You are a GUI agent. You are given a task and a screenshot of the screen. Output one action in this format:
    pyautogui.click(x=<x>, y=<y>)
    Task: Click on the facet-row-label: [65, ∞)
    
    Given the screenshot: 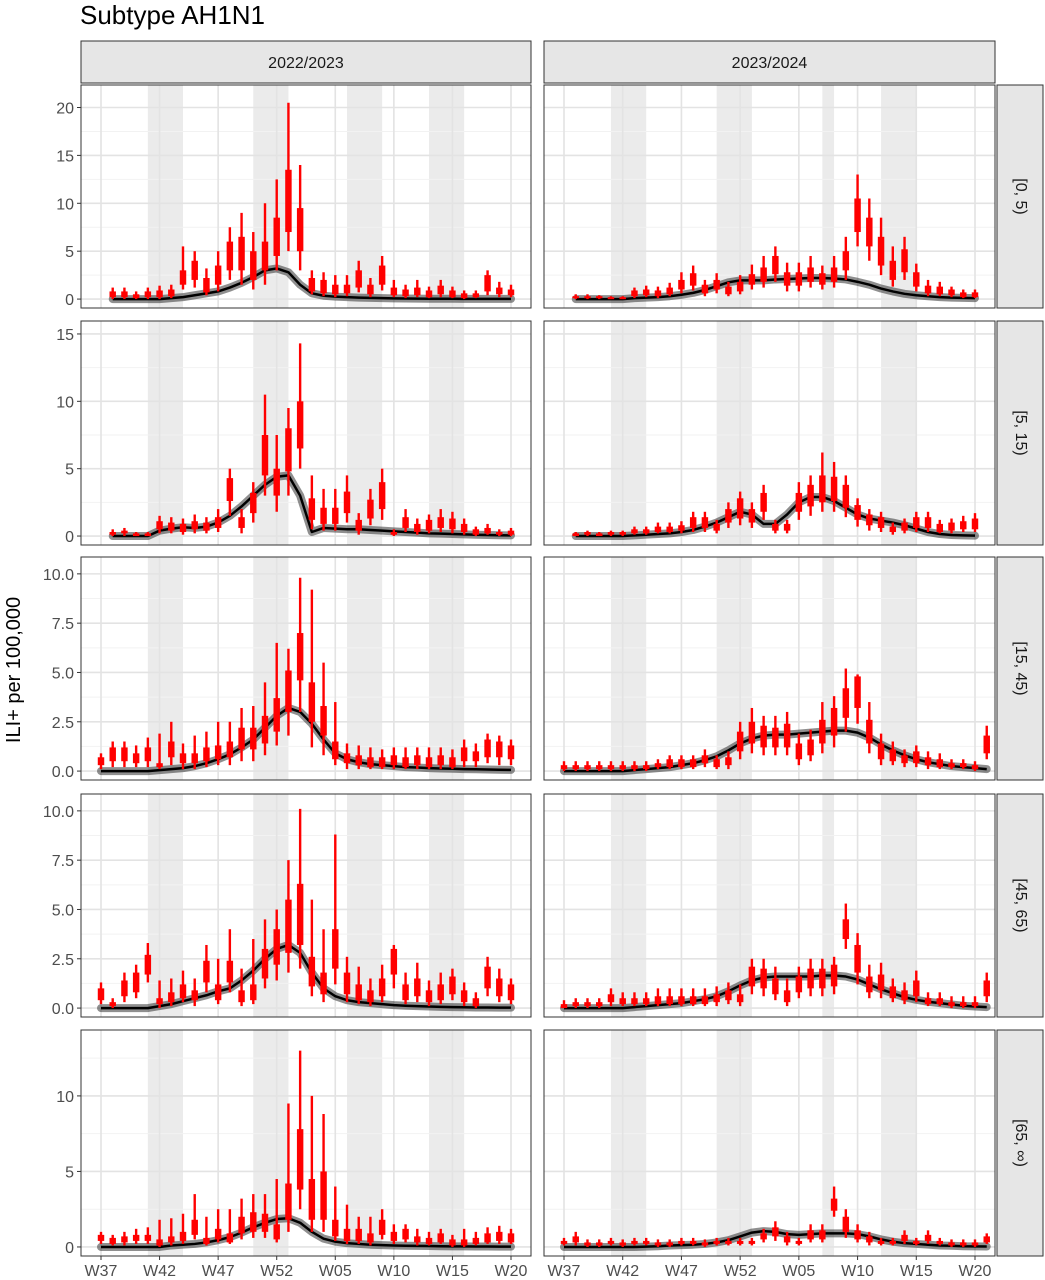 What is the action you would take?
    pyautogui.click(x=1020, y=1143)
    